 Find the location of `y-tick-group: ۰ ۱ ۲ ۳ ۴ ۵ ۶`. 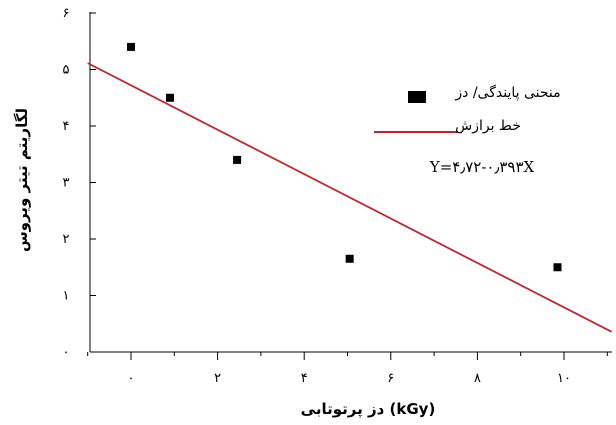

y-tick-group: ۰ ۱ ۲ ۳ ۴ ۵ ۶ is located at coordinates (79, 183).